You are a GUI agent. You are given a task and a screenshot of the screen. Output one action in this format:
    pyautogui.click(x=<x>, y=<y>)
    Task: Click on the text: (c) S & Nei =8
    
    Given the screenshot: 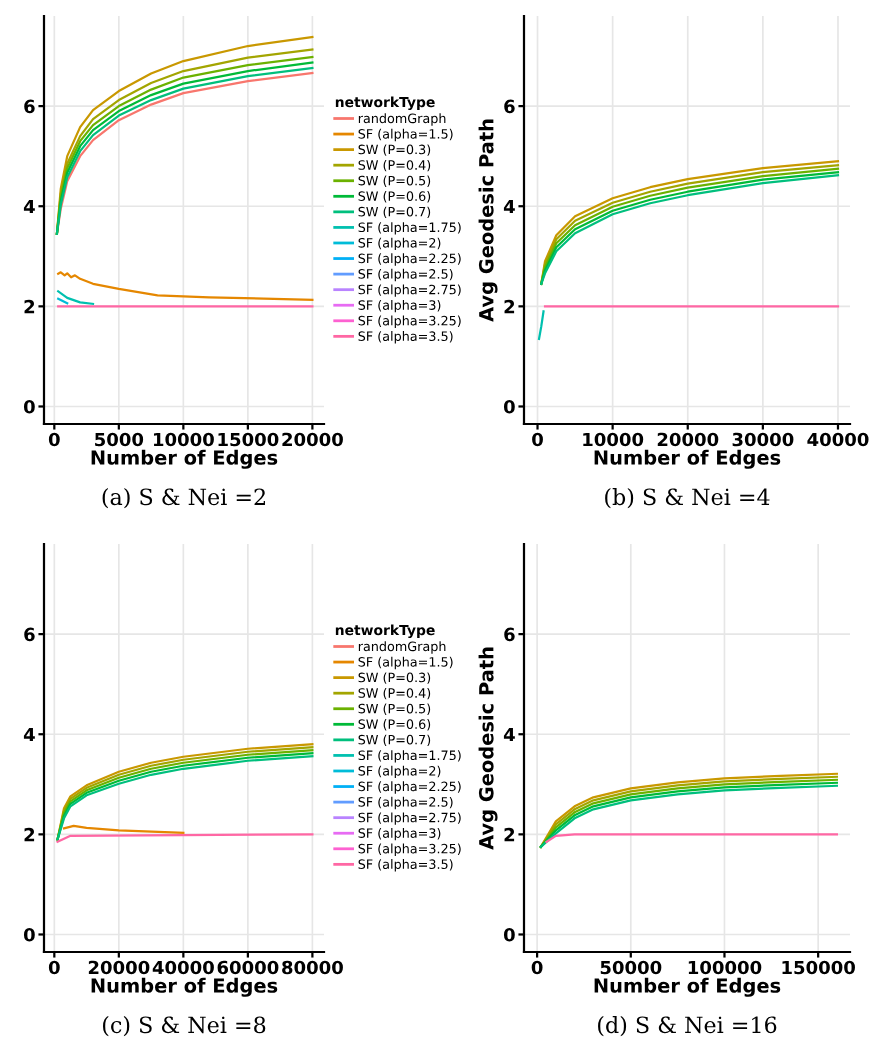 What is the action you would take?
    pyautogui.click(x=184, y=1026)
    